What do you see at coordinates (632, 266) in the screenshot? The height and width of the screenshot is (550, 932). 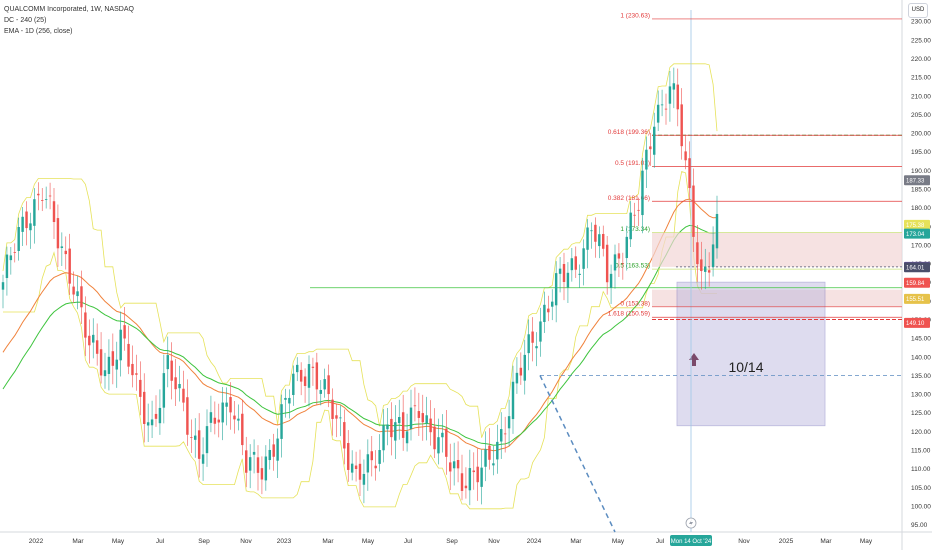 I see `fib-level-label: 0.5 (163.53)` at bounding box center [632, 266].